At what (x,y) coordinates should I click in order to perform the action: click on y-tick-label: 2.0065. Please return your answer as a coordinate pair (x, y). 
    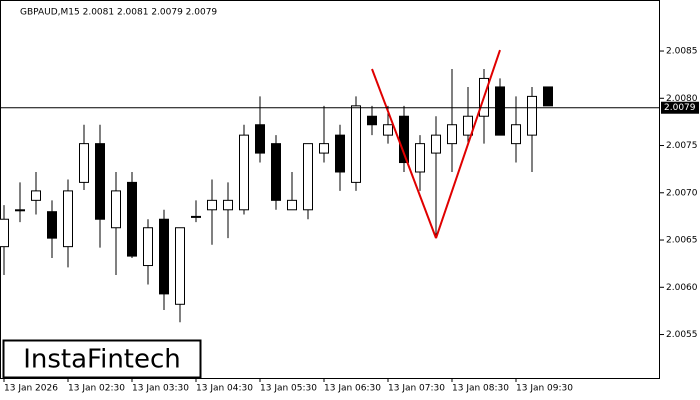
    Looking at the image, I should click on (682, 241).